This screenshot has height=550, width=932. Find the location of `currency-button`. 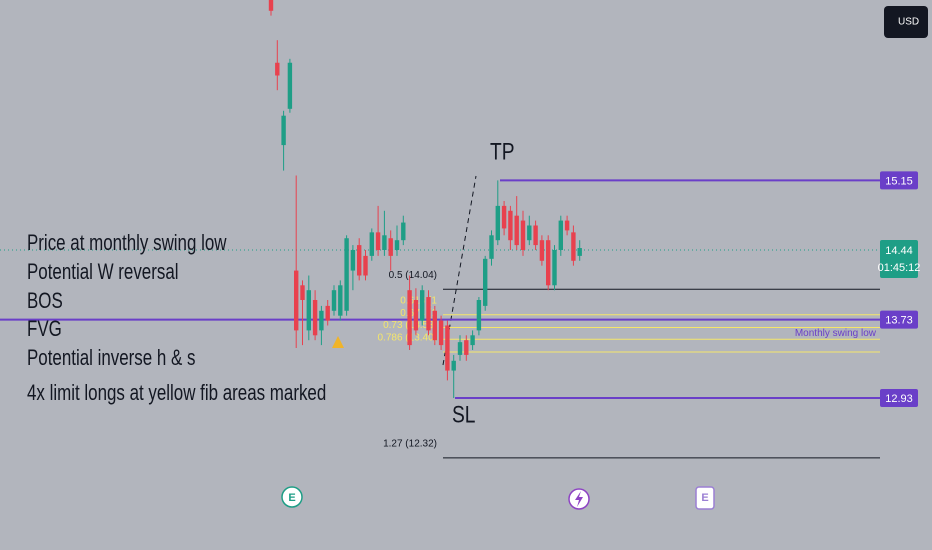

currency-button is located at coordinates (906, 22).